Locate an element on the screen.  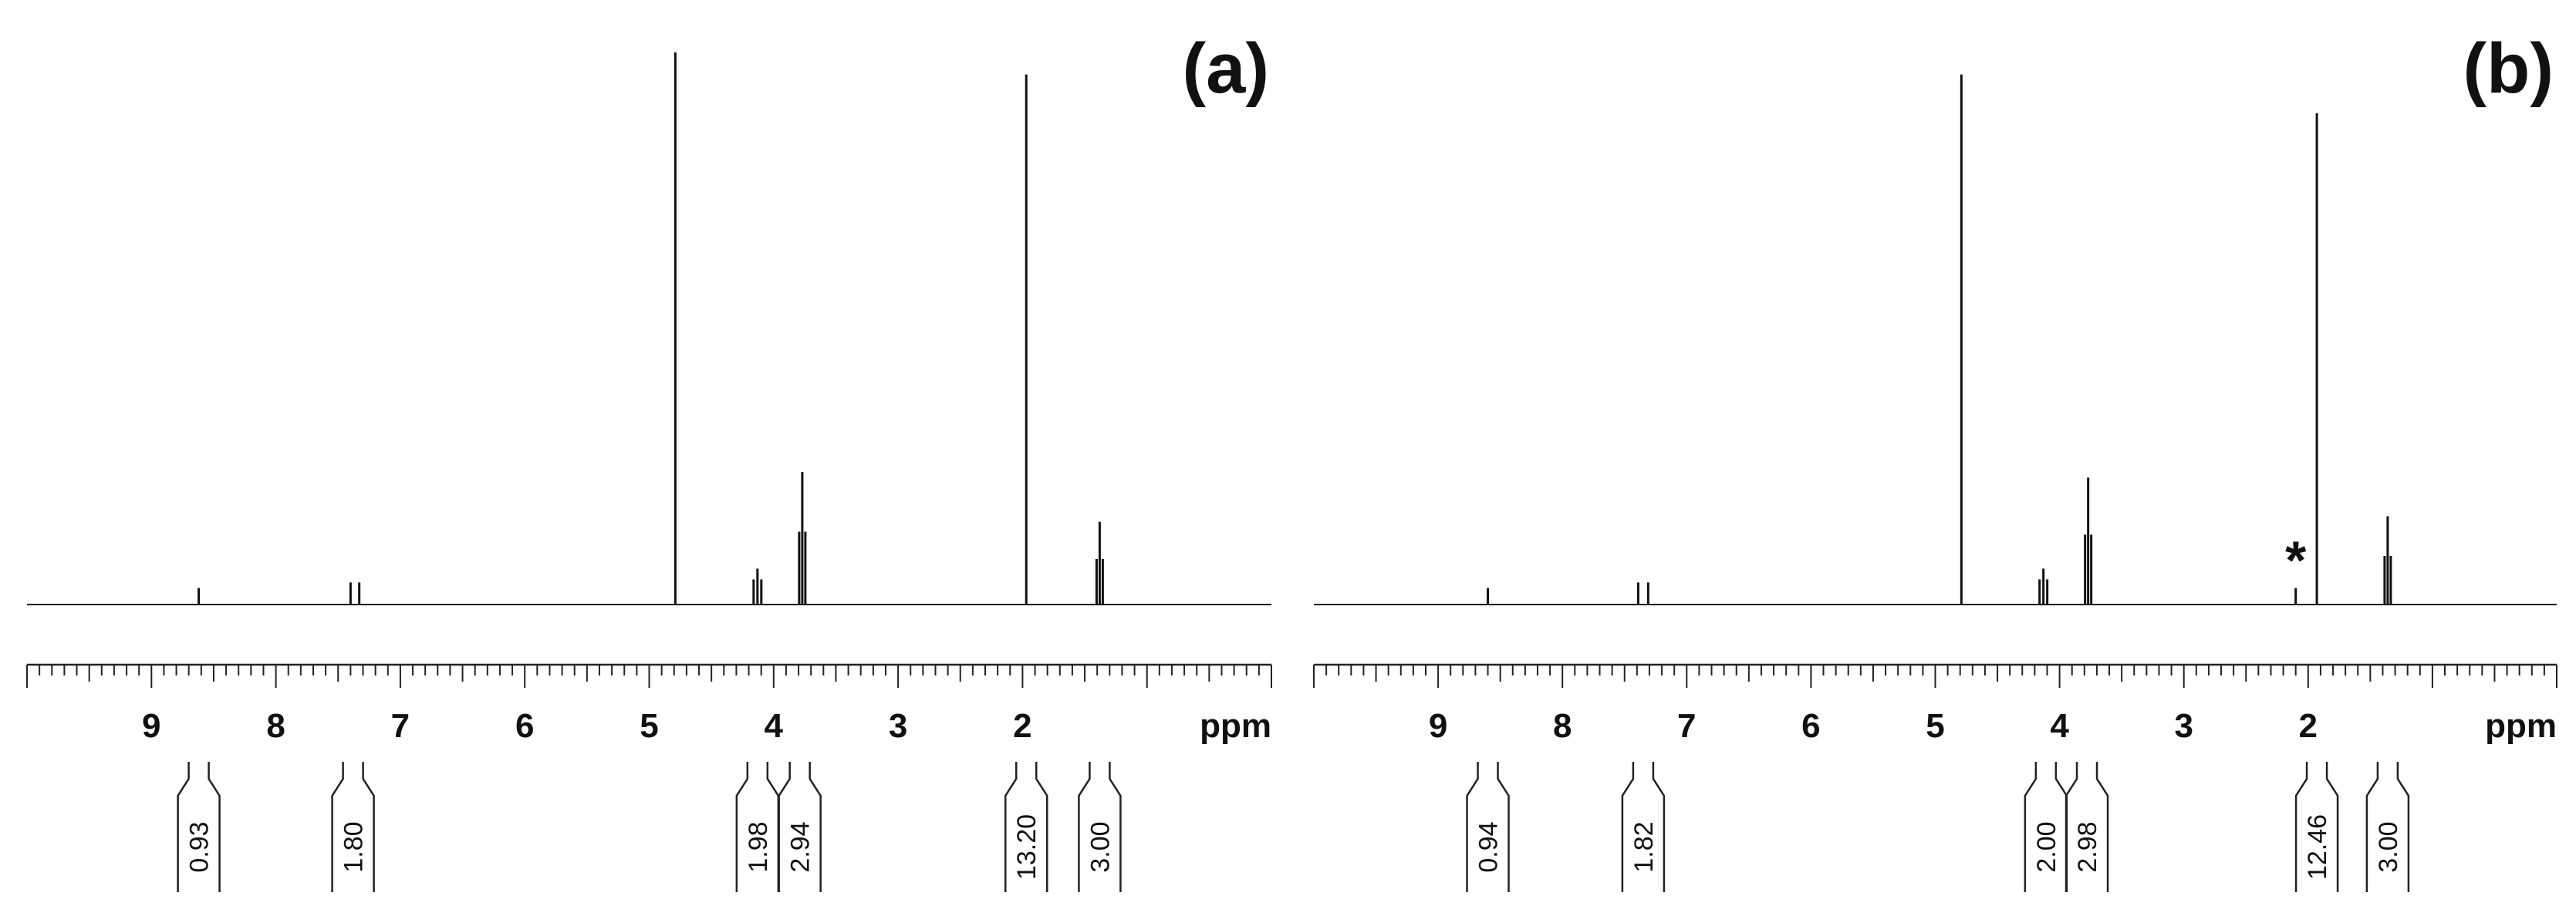
integral-value: 12.46 is located at coordinates (2317, 847).